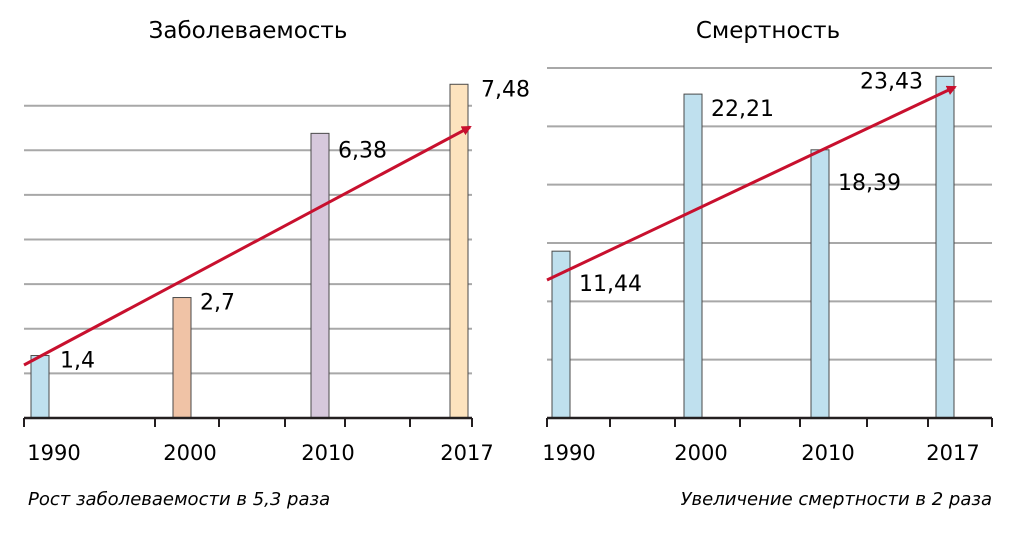  What do you see at coordinates (768, 31) in the screenshot?
I see `mortality-chart-title: Смертность` at bounding box center [768, 31].